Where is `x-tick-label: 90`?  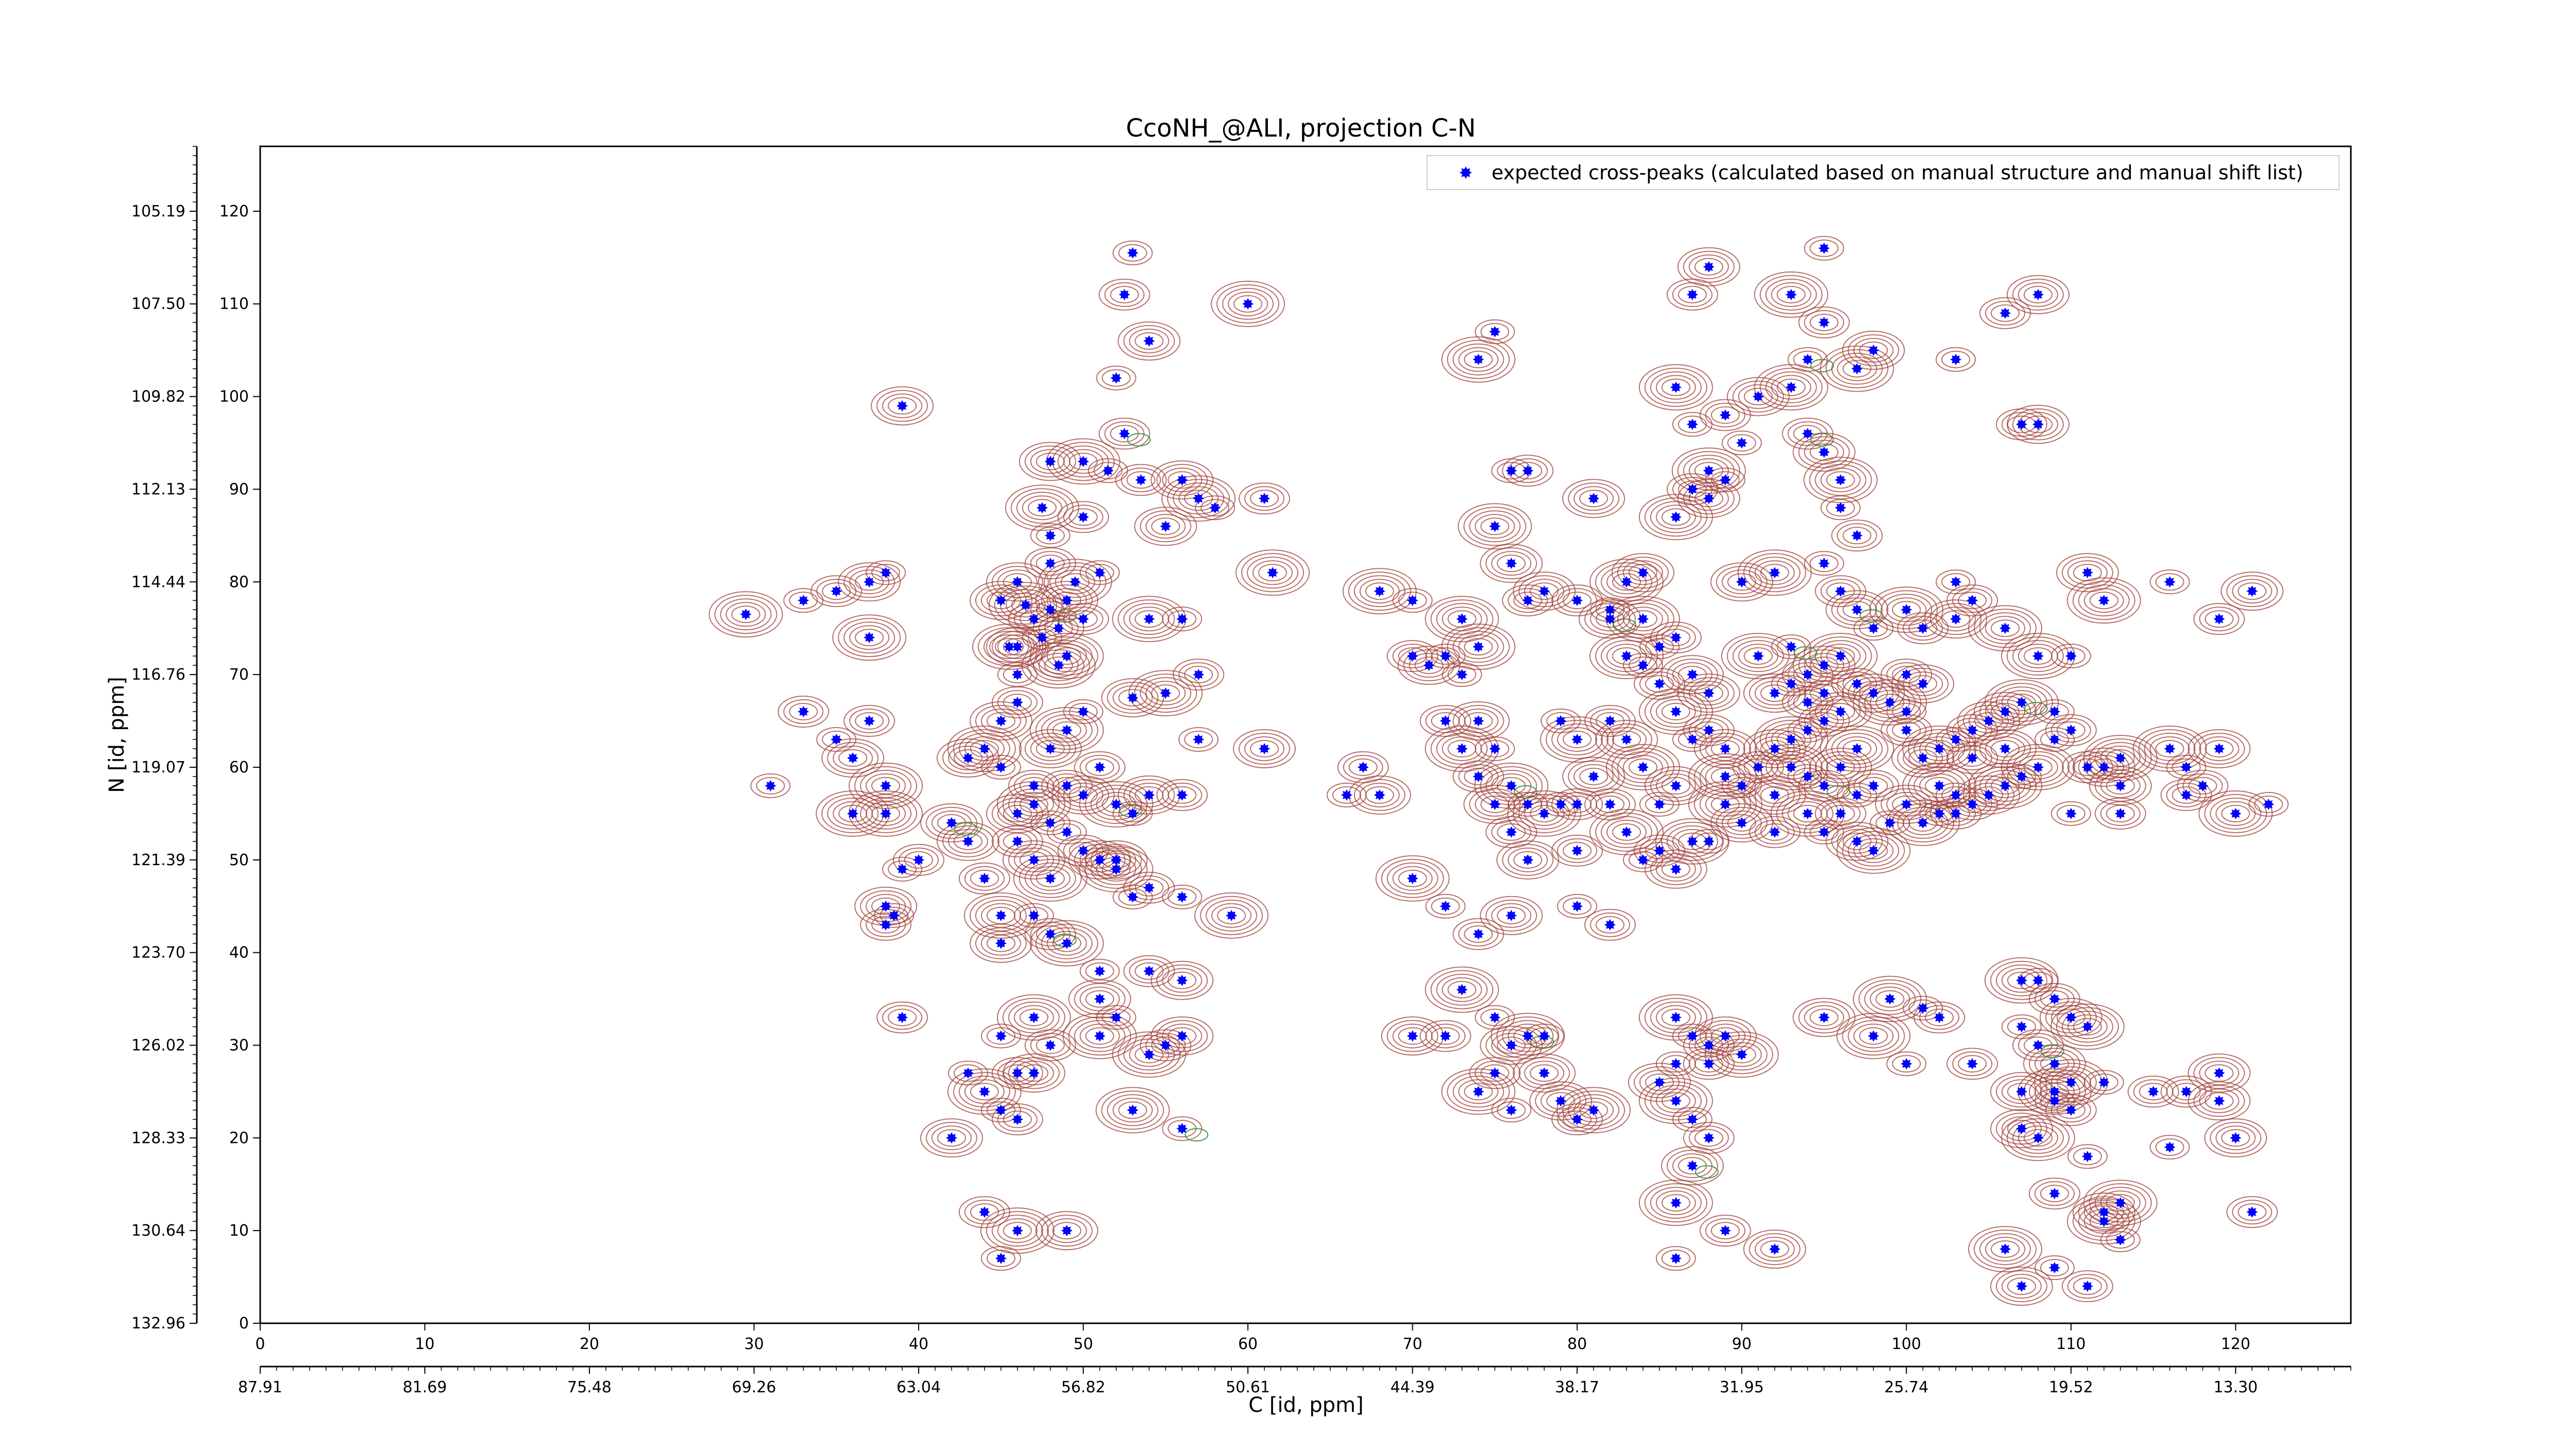
x-tick-label: 90 is located at coordinates (1742, 1344).